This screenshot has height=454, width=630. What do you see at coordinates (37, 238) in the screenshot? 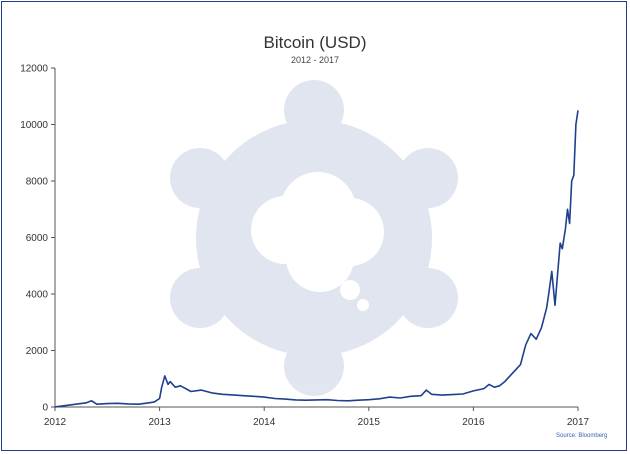
I see `y-tick-label: 6000` at bounding box center [37, 238].